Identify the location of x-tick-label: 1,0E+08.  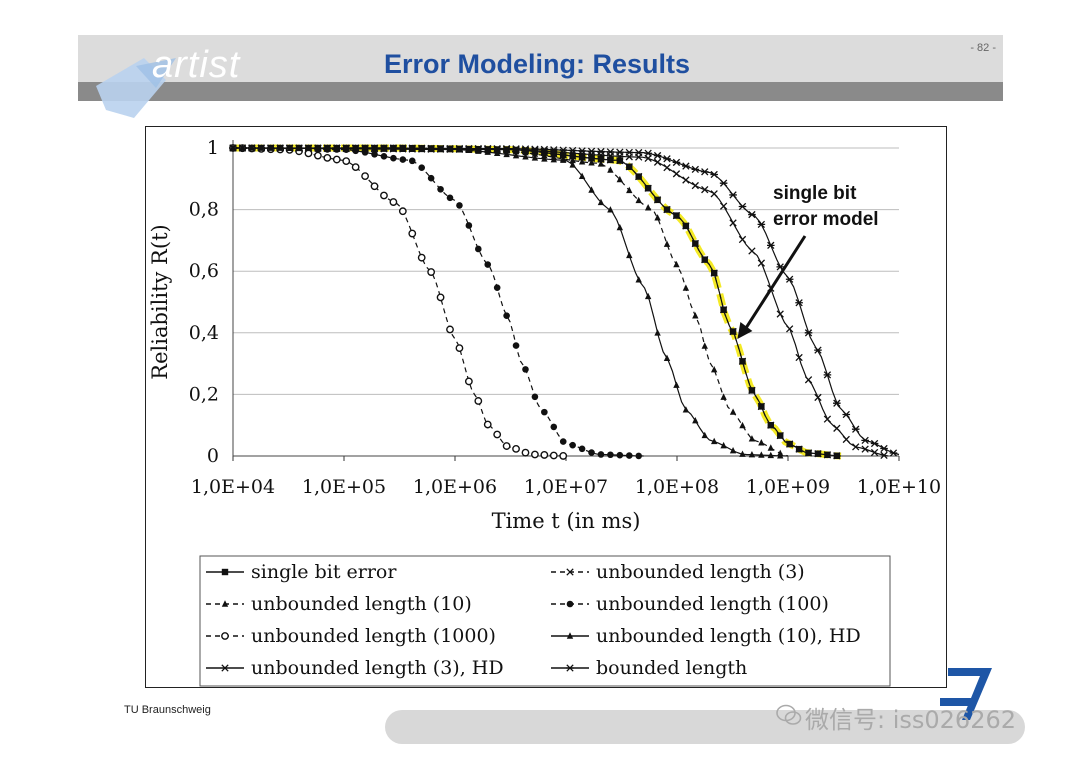
(677, 487).